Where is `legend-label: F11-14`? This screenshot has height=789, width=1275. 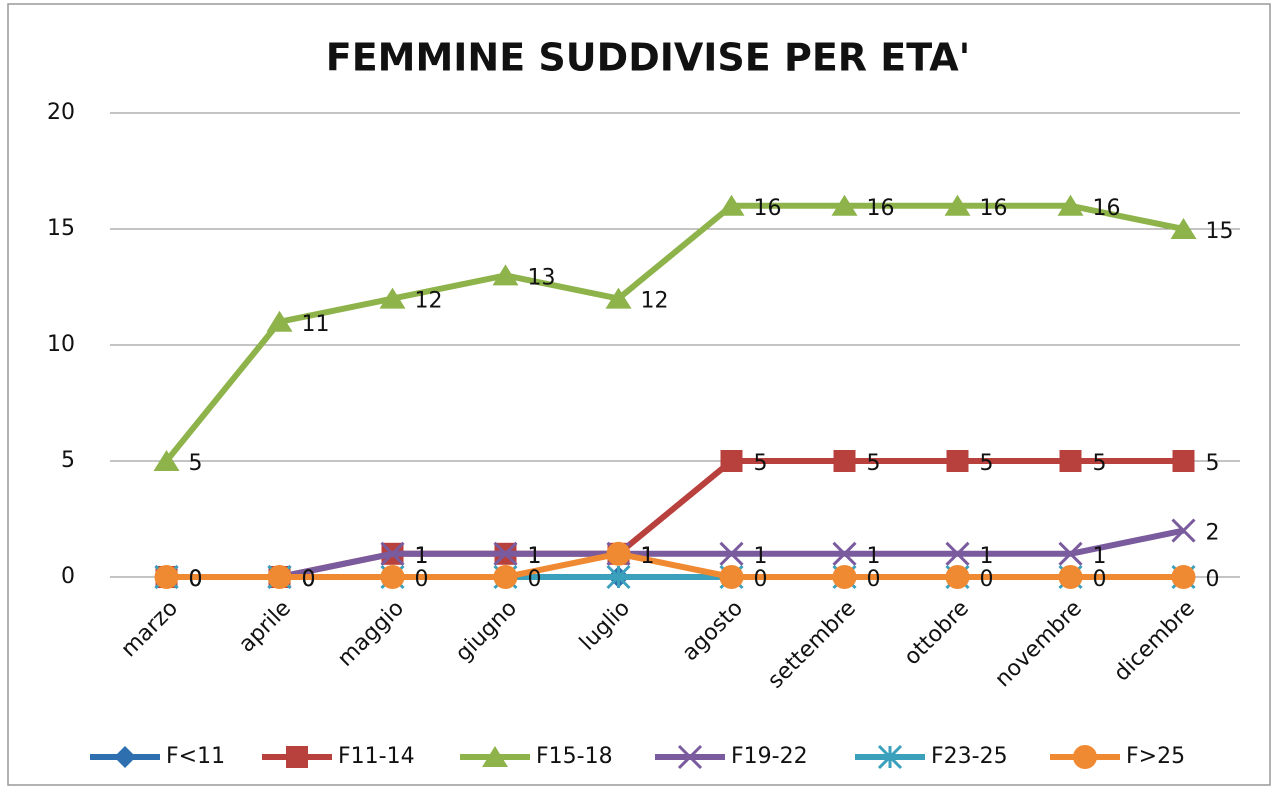 legend-label: F11-14 is located at coordinates (376, 756).